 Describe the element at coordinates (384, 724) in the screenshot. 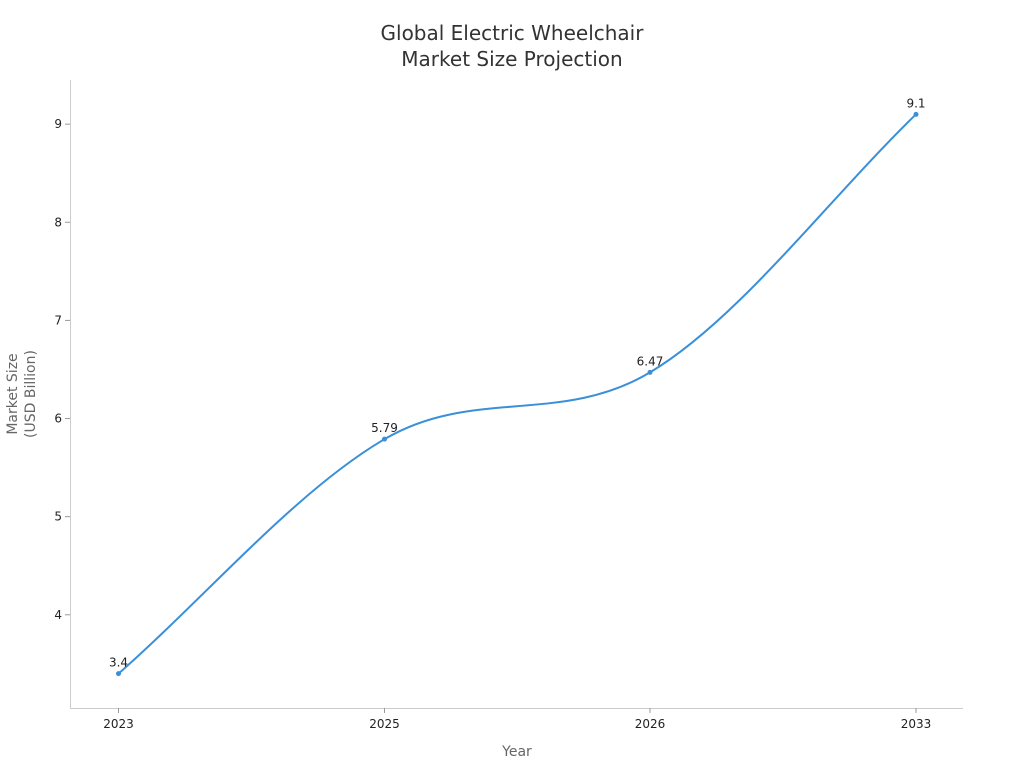

I see `x-tick-label: 2025` at that location.